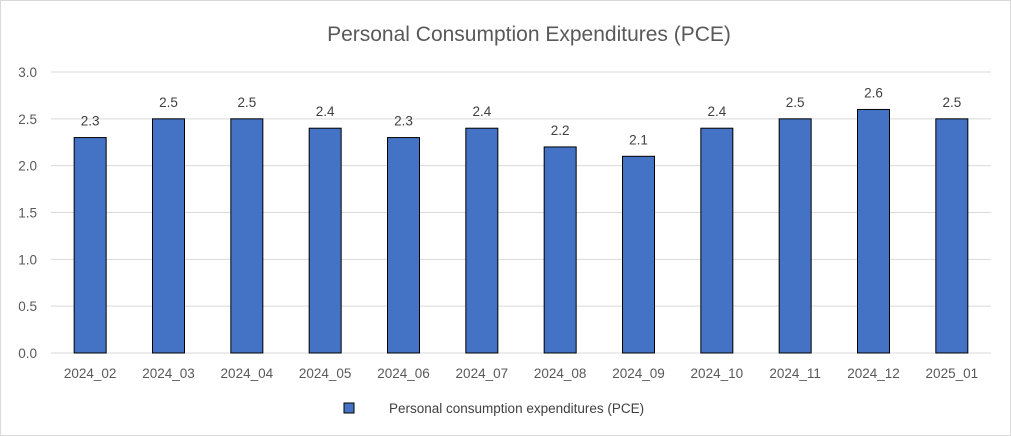 The height and width of the screenshot is (436, 1011). What do you see at coordinates (247, 373) in the screenshot?
I see `x-tick-label: 2024_04` at bounding box center [247, 373].